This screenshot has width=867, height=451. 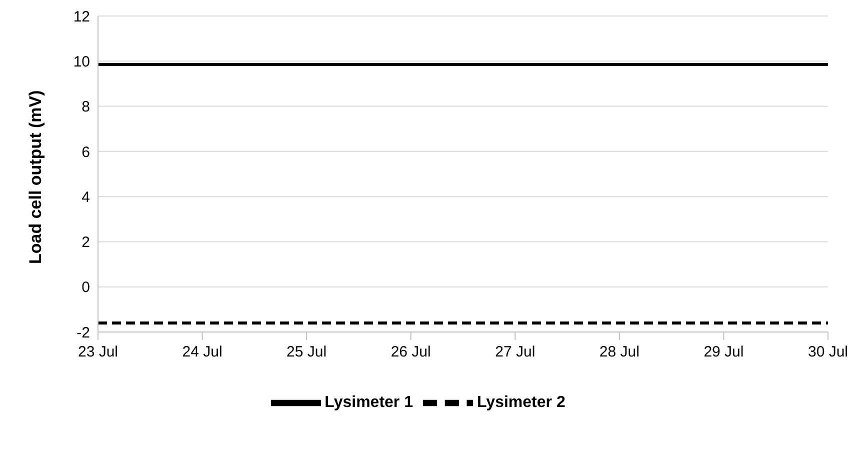 What do you see at coordinates (86, 243) in the screenshot?
I see `y-tick-label: 2` at bounding box center [86, 243].